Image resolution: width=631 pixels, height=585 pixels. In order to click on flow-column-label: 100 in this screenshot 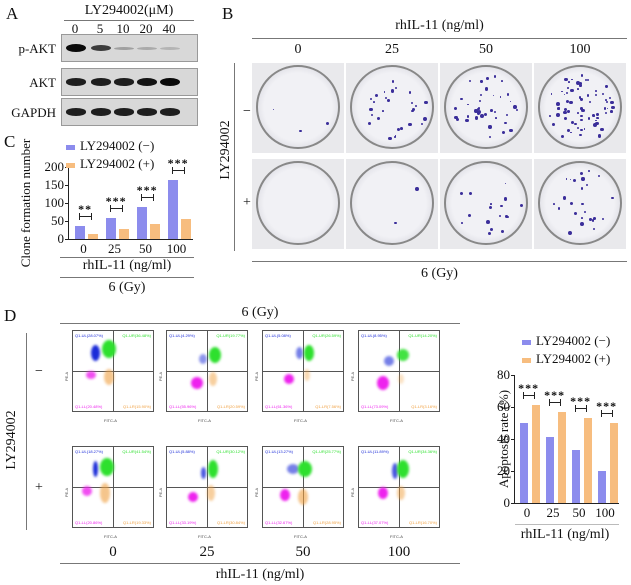, I will do `click(399, 552)`.